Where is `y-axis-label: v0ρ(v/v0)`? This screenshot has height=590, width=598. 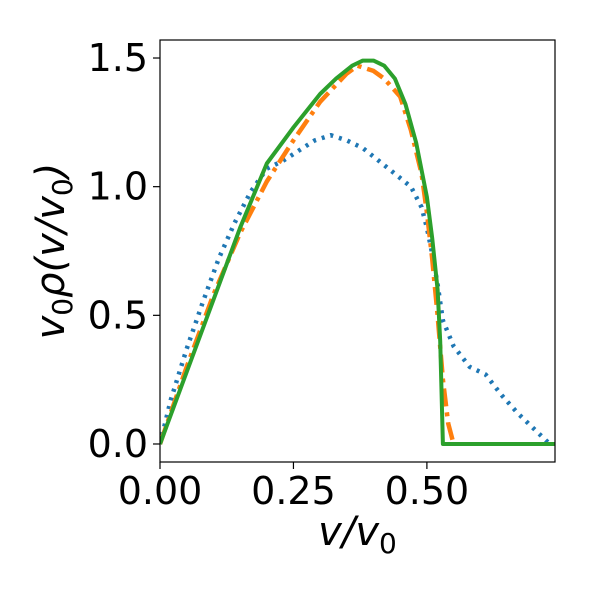
y-axis-label: v0ρ(v/v0) is located at coordinates (53, 251).